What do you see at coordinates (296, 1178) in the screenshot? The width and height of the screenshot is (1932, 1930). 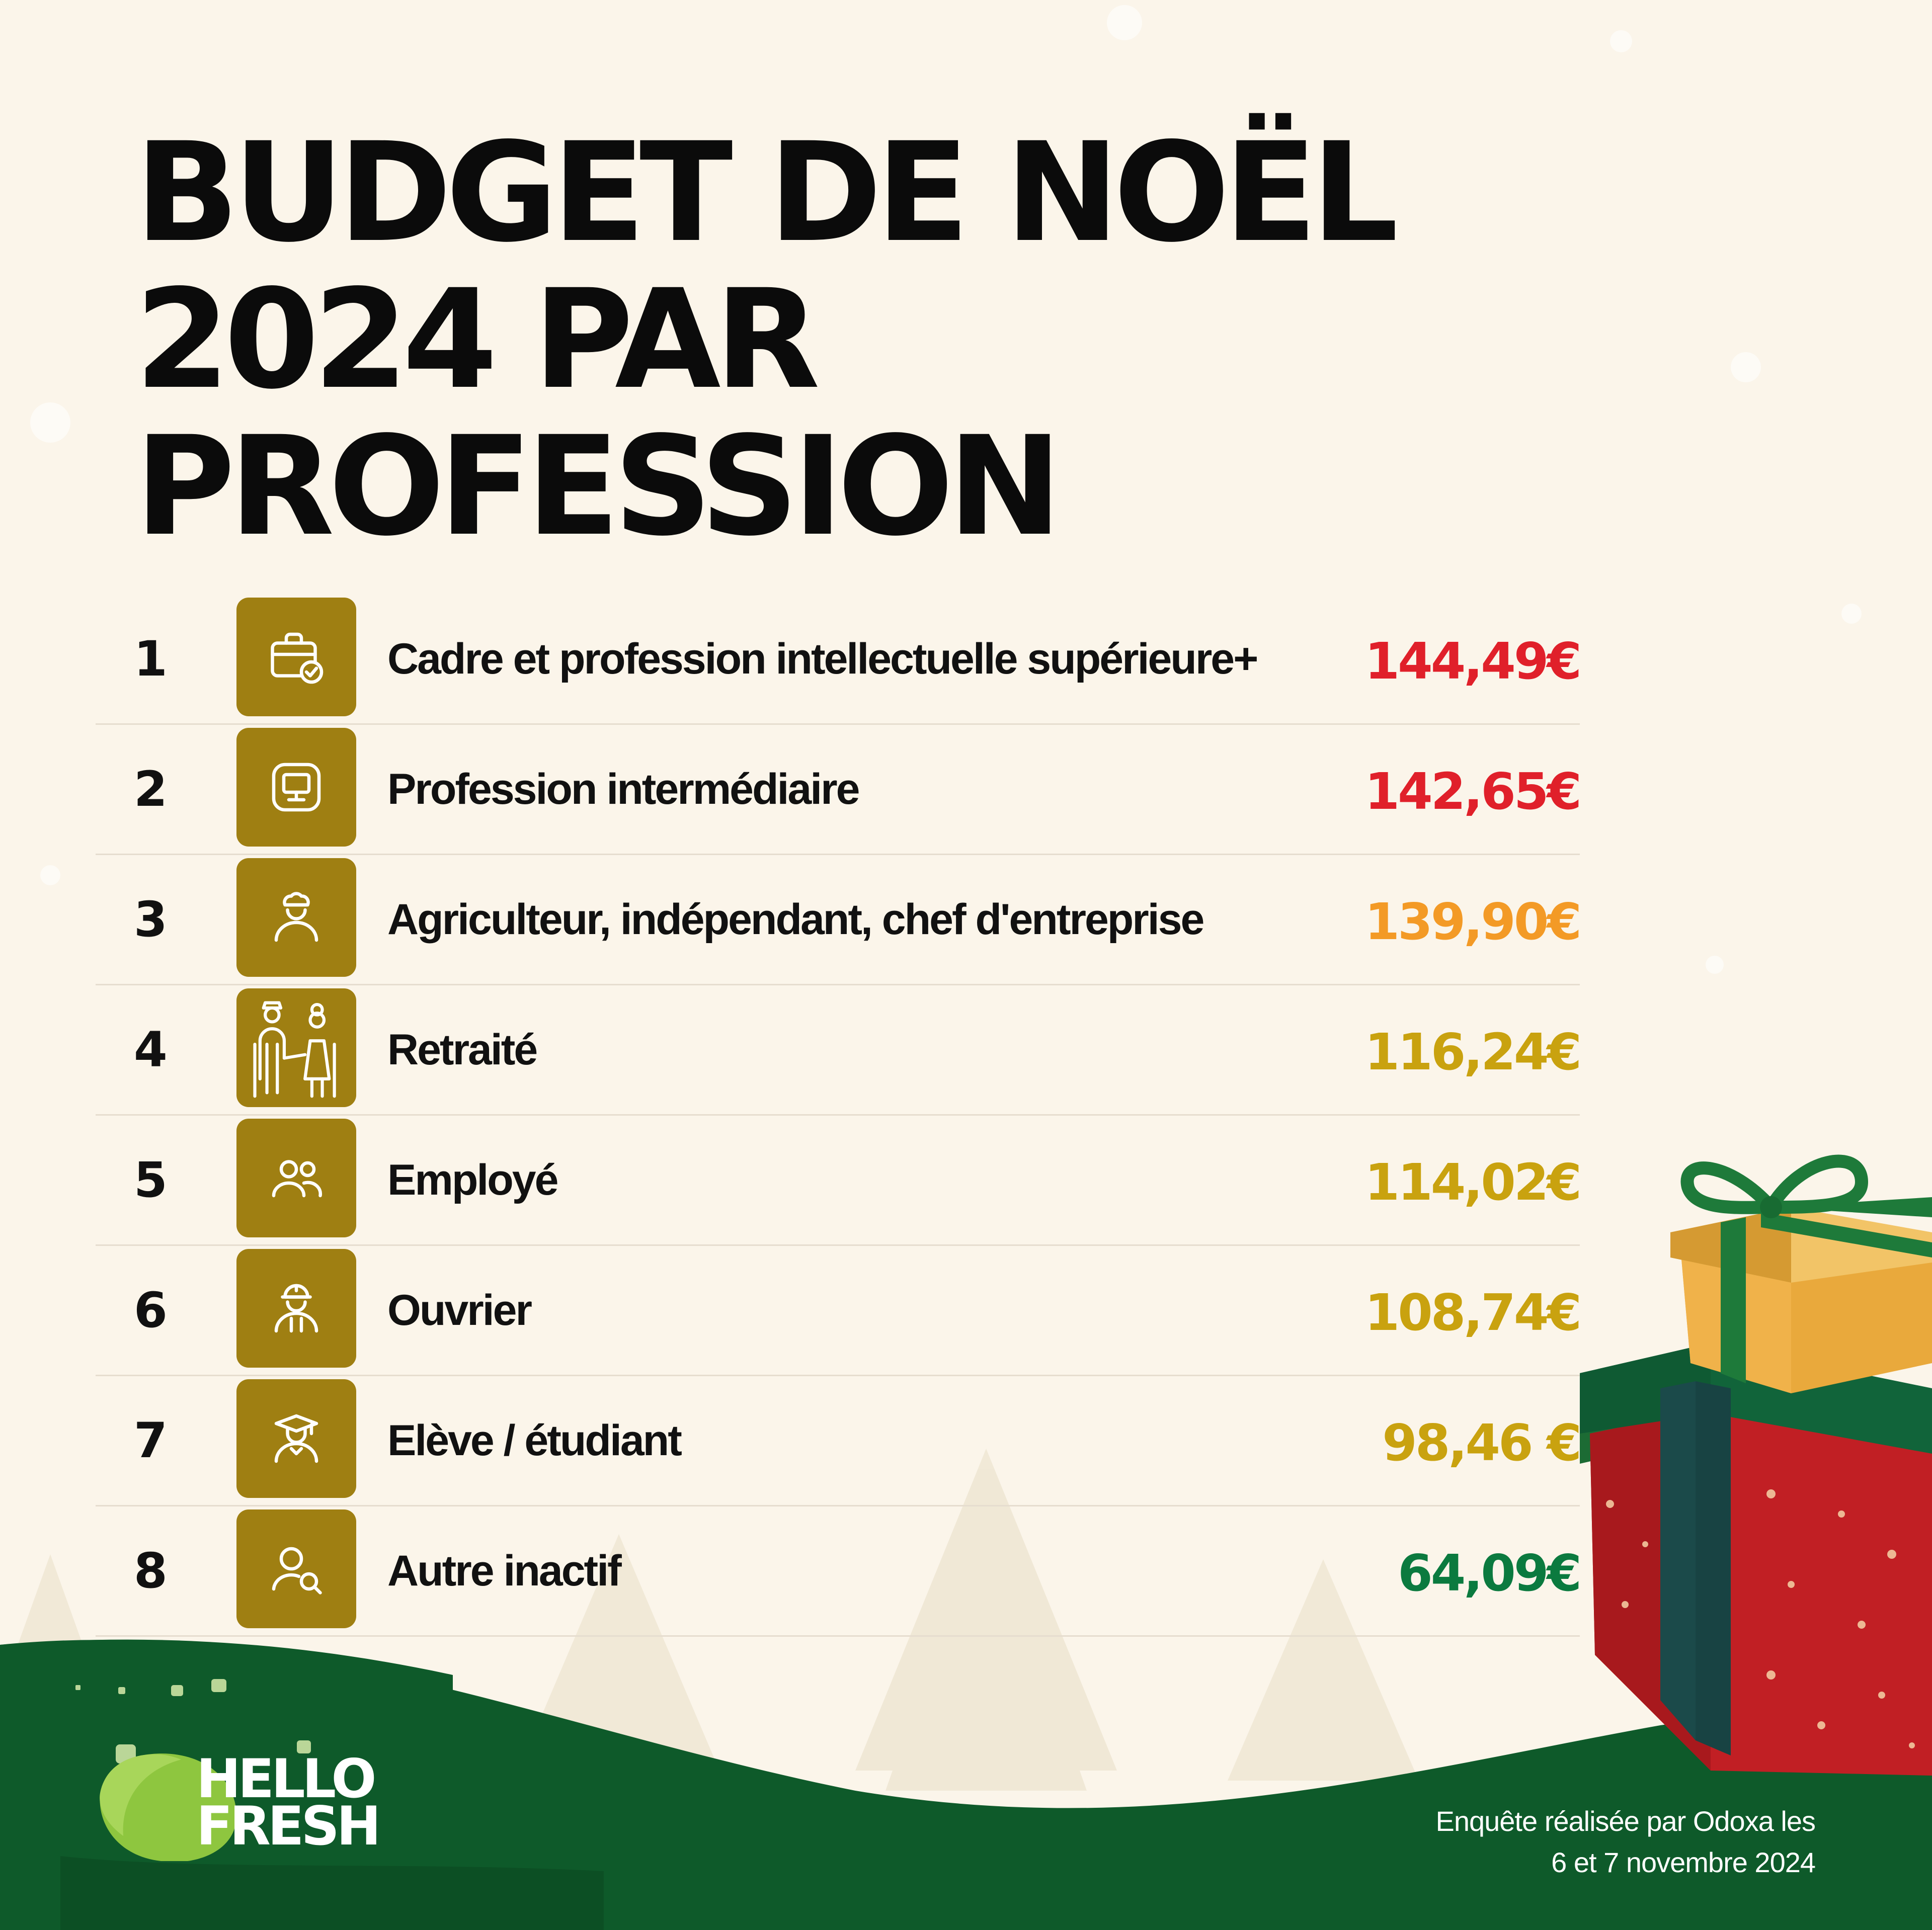 I see `people-icon` at bounding box center [296, 1178].